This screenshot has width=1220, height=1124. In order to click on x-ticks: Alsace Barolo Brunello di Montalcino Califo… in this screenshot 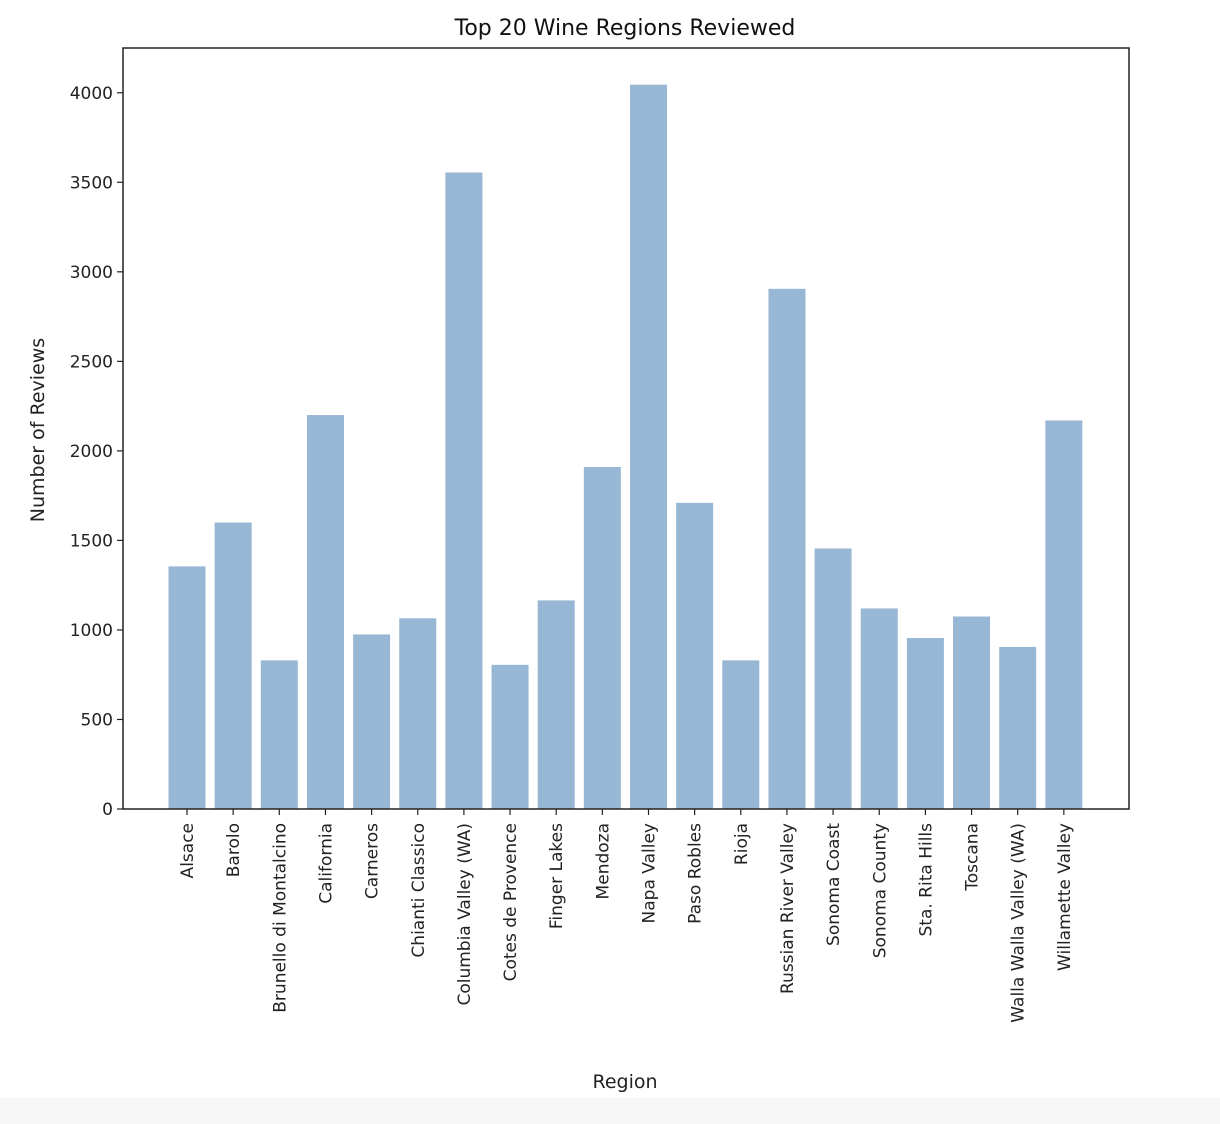, I will do `click(626, 916)`.